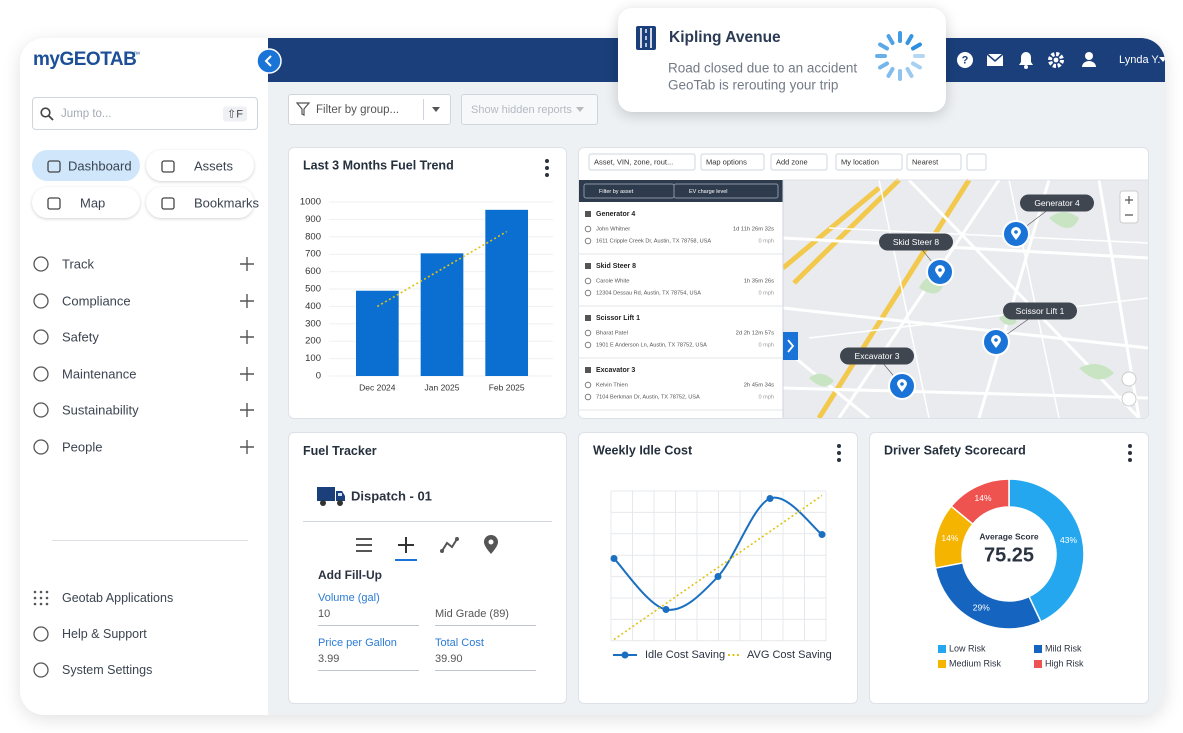  I want to click on slice-label: 43%, so click(1068, 540).